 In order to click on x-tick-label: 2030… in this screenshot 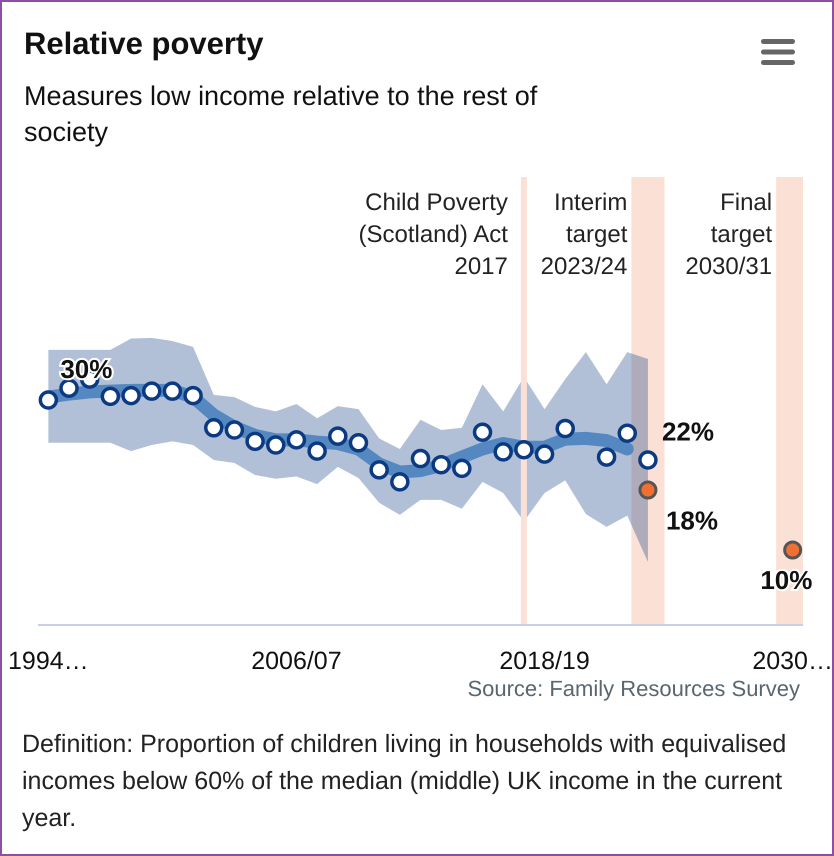, I will do `click(792, 661)`.